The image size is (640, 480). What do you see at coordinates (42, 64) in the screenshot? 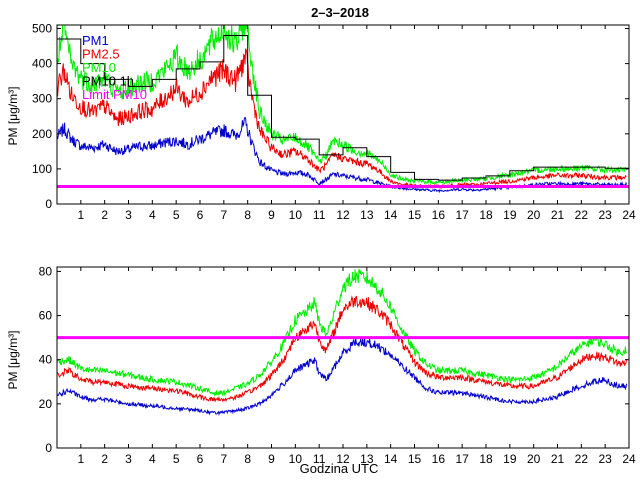
I see `y-tick-label: 400` at bounding box center [42, 64].